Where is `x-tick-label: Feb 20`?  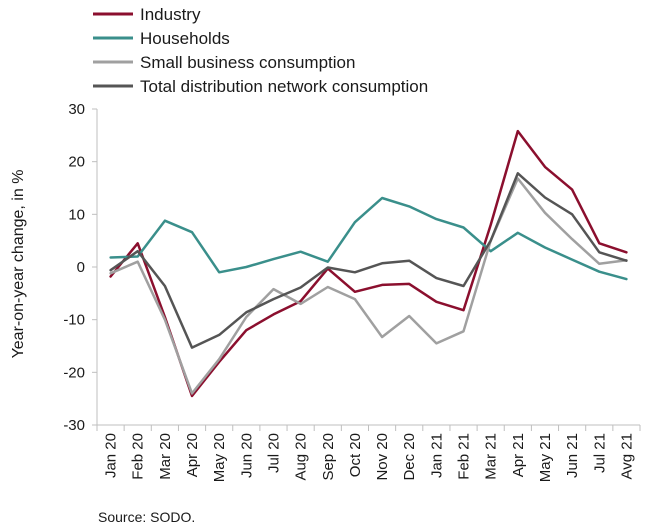
x-tick-label: Feb 20 is located at coordinates (138, 456).